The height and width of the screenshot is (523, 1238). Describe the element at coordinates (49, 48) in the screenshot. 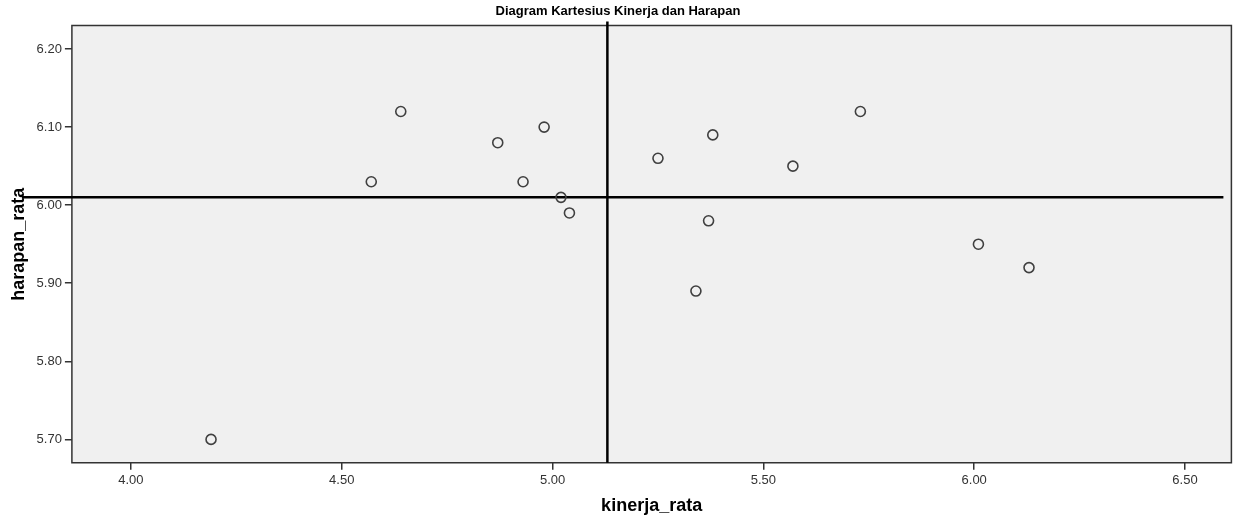

I see `y-tick-label: 6.20` at that location.